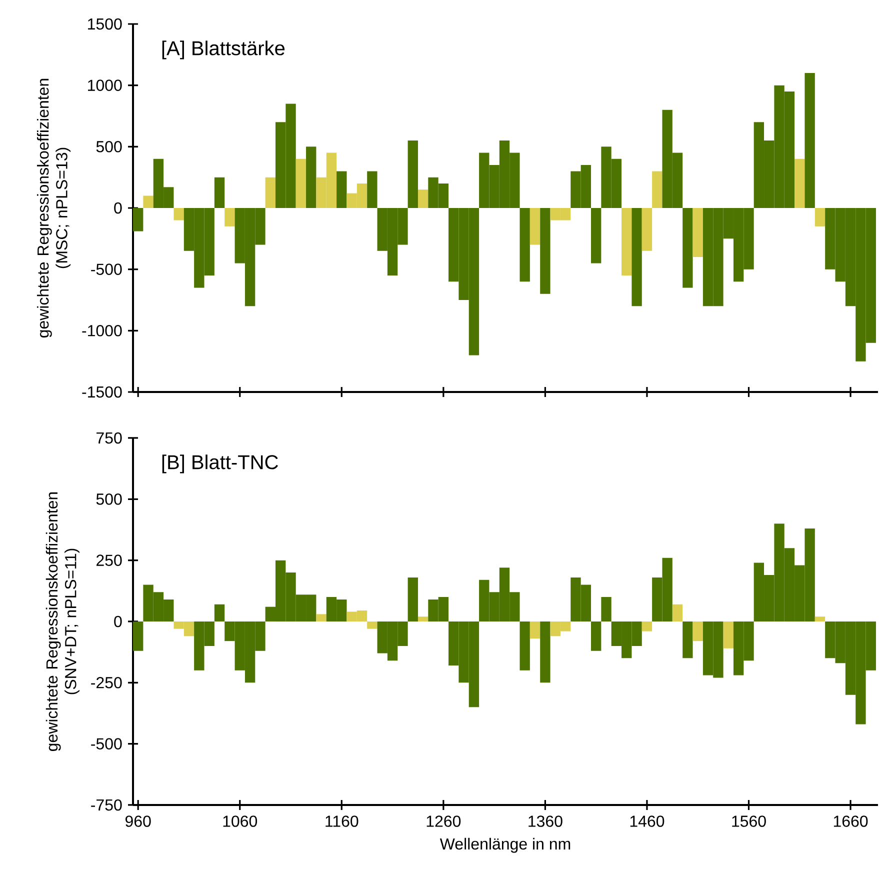 This screenshot has width=879, height=875. What do you see at coordinates (223, 50) in the screenshot?
I see `text: [A] Blattstärke` at bounding box center [223, 50].